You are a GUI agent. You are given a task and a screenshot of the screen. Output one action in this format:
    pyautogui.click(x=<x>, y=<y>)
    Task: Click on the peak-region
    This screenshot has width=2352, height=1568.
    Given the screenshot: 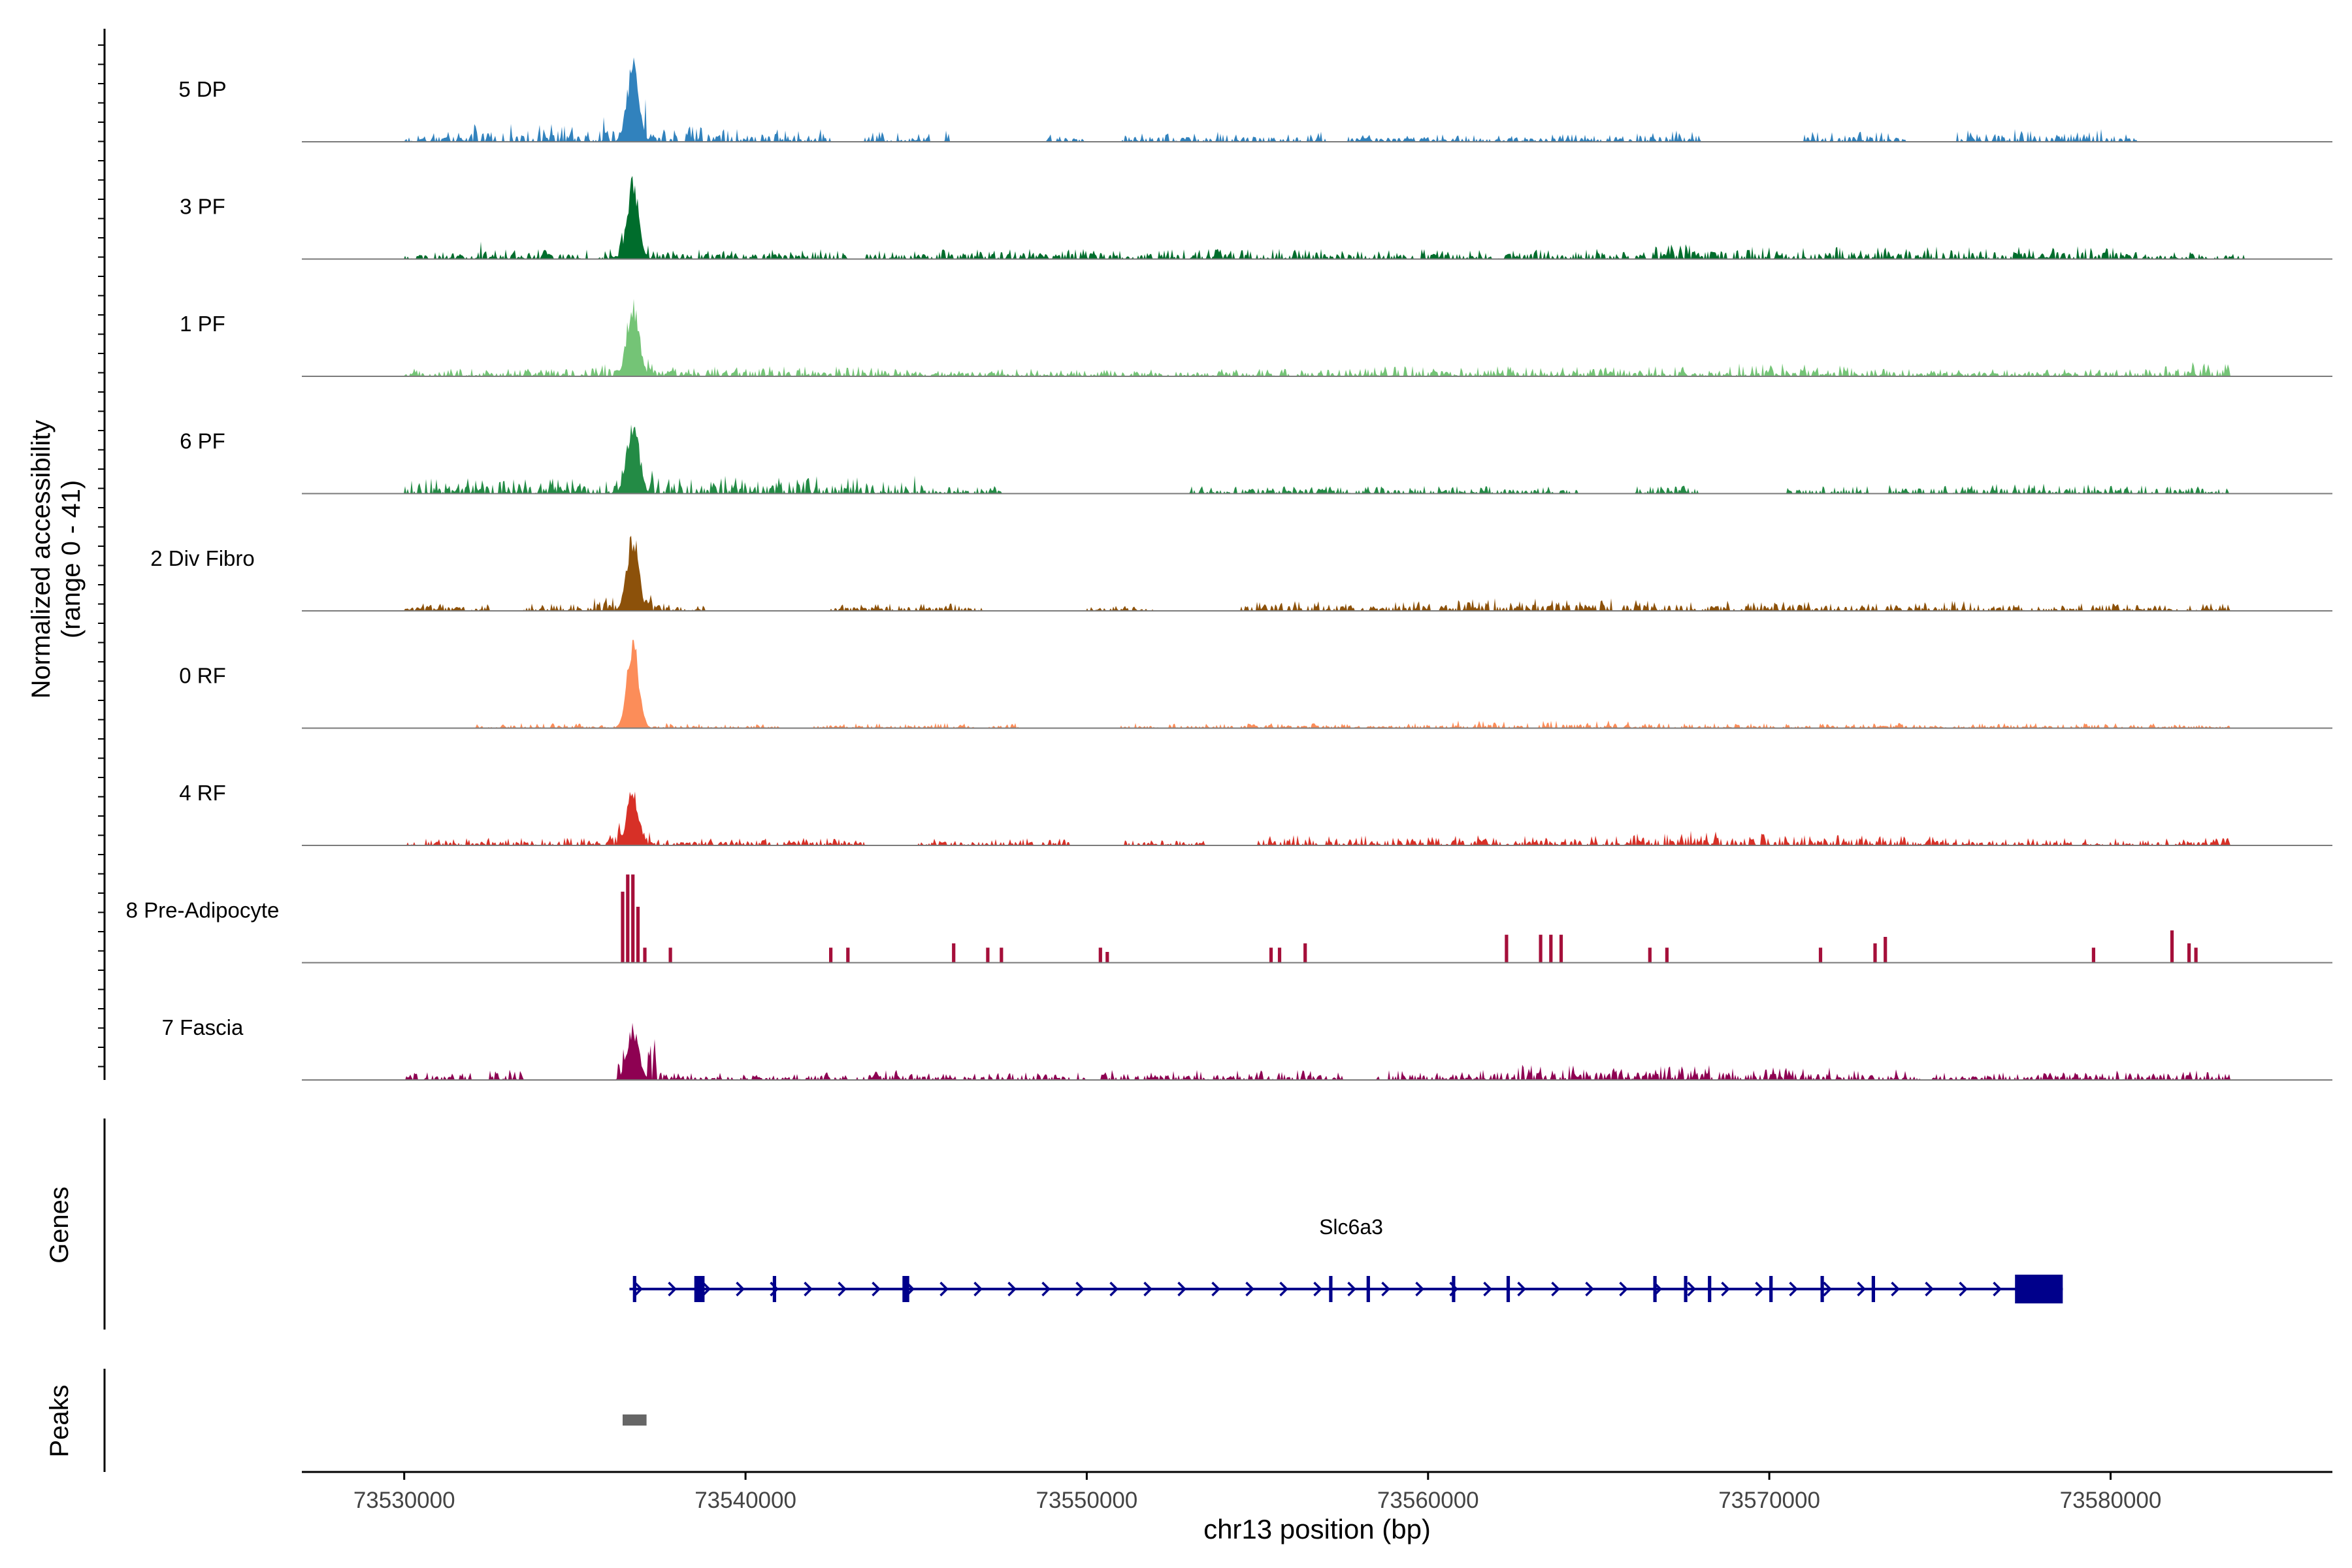 What is the action you would take?
    pyautogui.click(x=635, y=1420)
    